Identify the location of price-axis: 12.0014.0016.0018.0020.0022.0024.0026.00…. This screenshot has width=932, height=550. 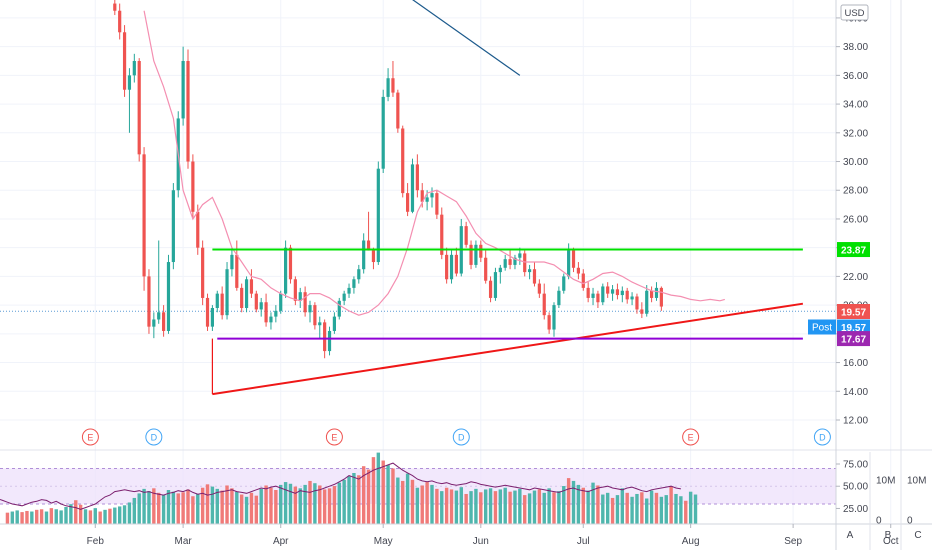
(852, 220).